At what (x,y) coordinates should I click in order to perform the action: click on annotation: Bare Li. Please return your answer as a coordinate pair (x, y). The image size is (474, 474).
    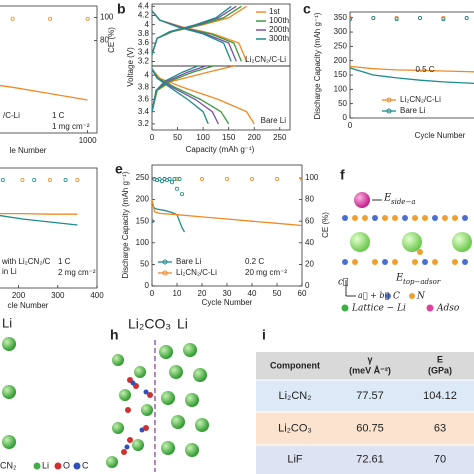
    Looking at the image, I should click on (274, 120).